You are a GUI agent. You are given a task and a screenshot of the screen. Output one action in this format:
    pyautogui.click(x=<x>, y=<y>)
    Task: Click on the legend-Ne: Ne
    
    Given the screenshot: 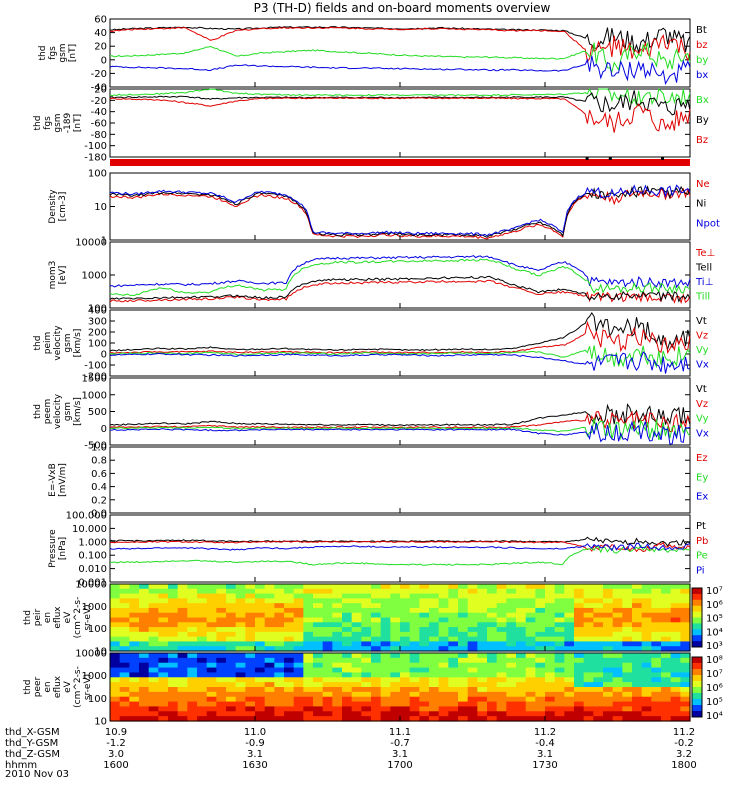 What is the action you would take?
    pyautogui.click(x=703, y=184)
    